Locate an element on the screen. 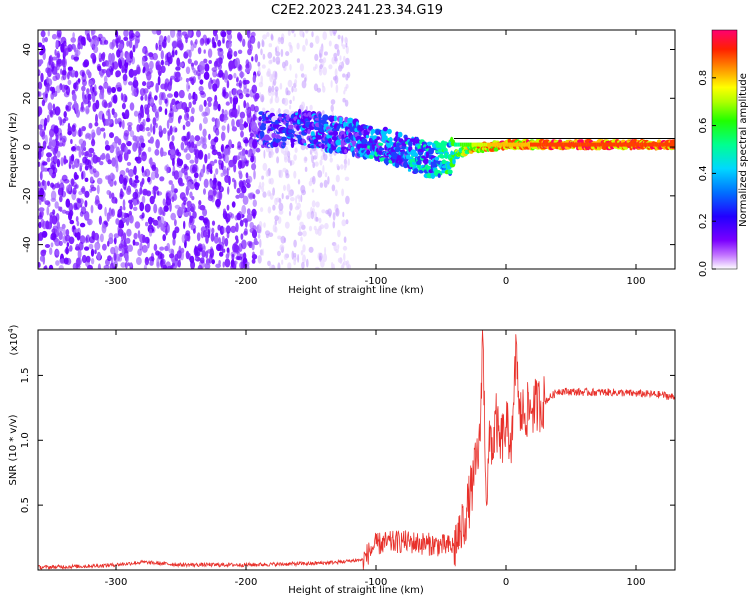 The width and height of the screenshot is (750, 600). y-tick-label: -20 is located at coordinates (27, 196).